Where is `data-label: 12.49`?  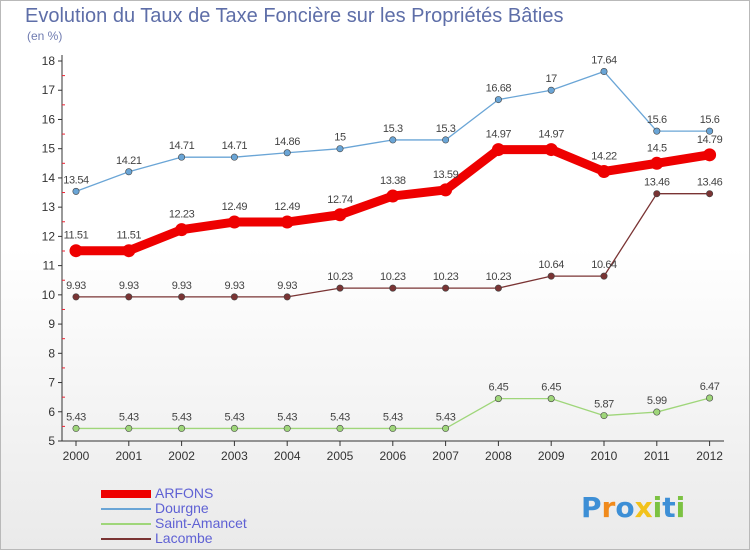
data-label: 12.49 is located at coordinates (287, 207).